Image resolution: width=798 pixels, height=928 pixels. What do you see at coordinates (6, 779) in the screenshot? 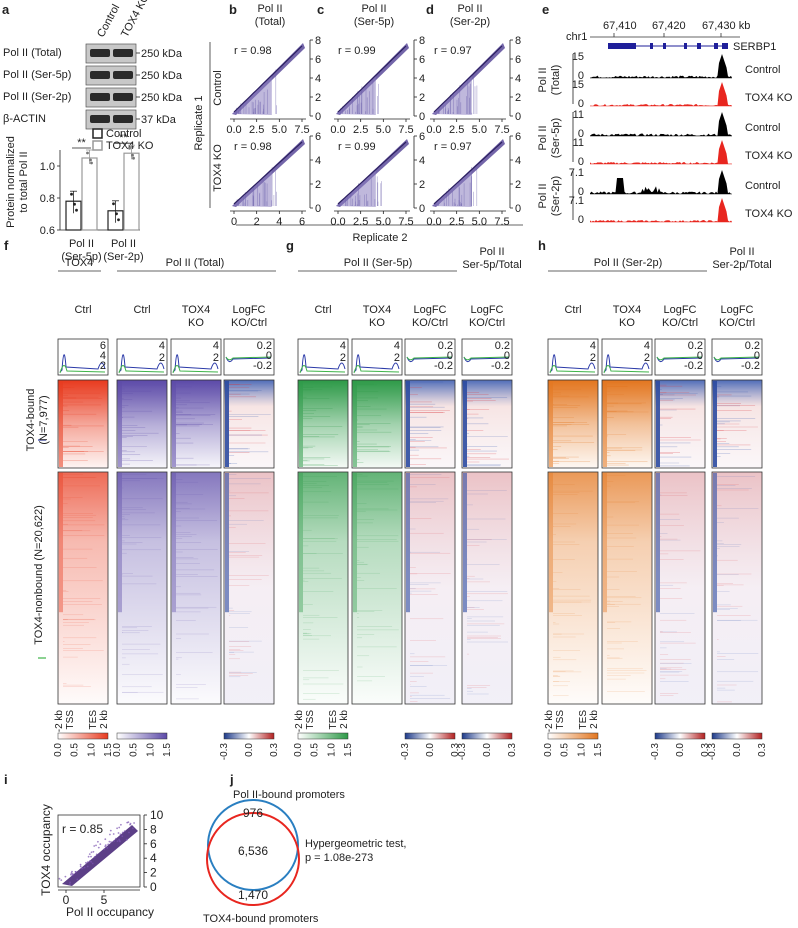
I see `panel-label-i: i` at bounding box center [6, 779].